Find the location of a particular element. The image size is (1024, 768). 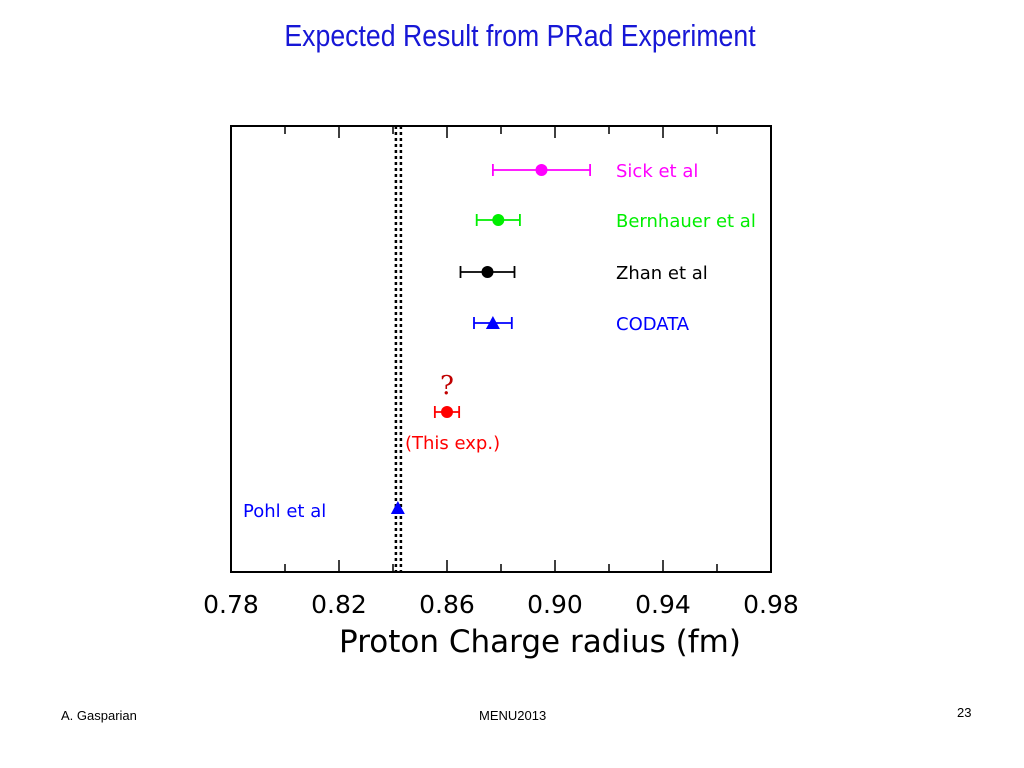

data-point-group: Sick et al is located at coordinates (594, 171).